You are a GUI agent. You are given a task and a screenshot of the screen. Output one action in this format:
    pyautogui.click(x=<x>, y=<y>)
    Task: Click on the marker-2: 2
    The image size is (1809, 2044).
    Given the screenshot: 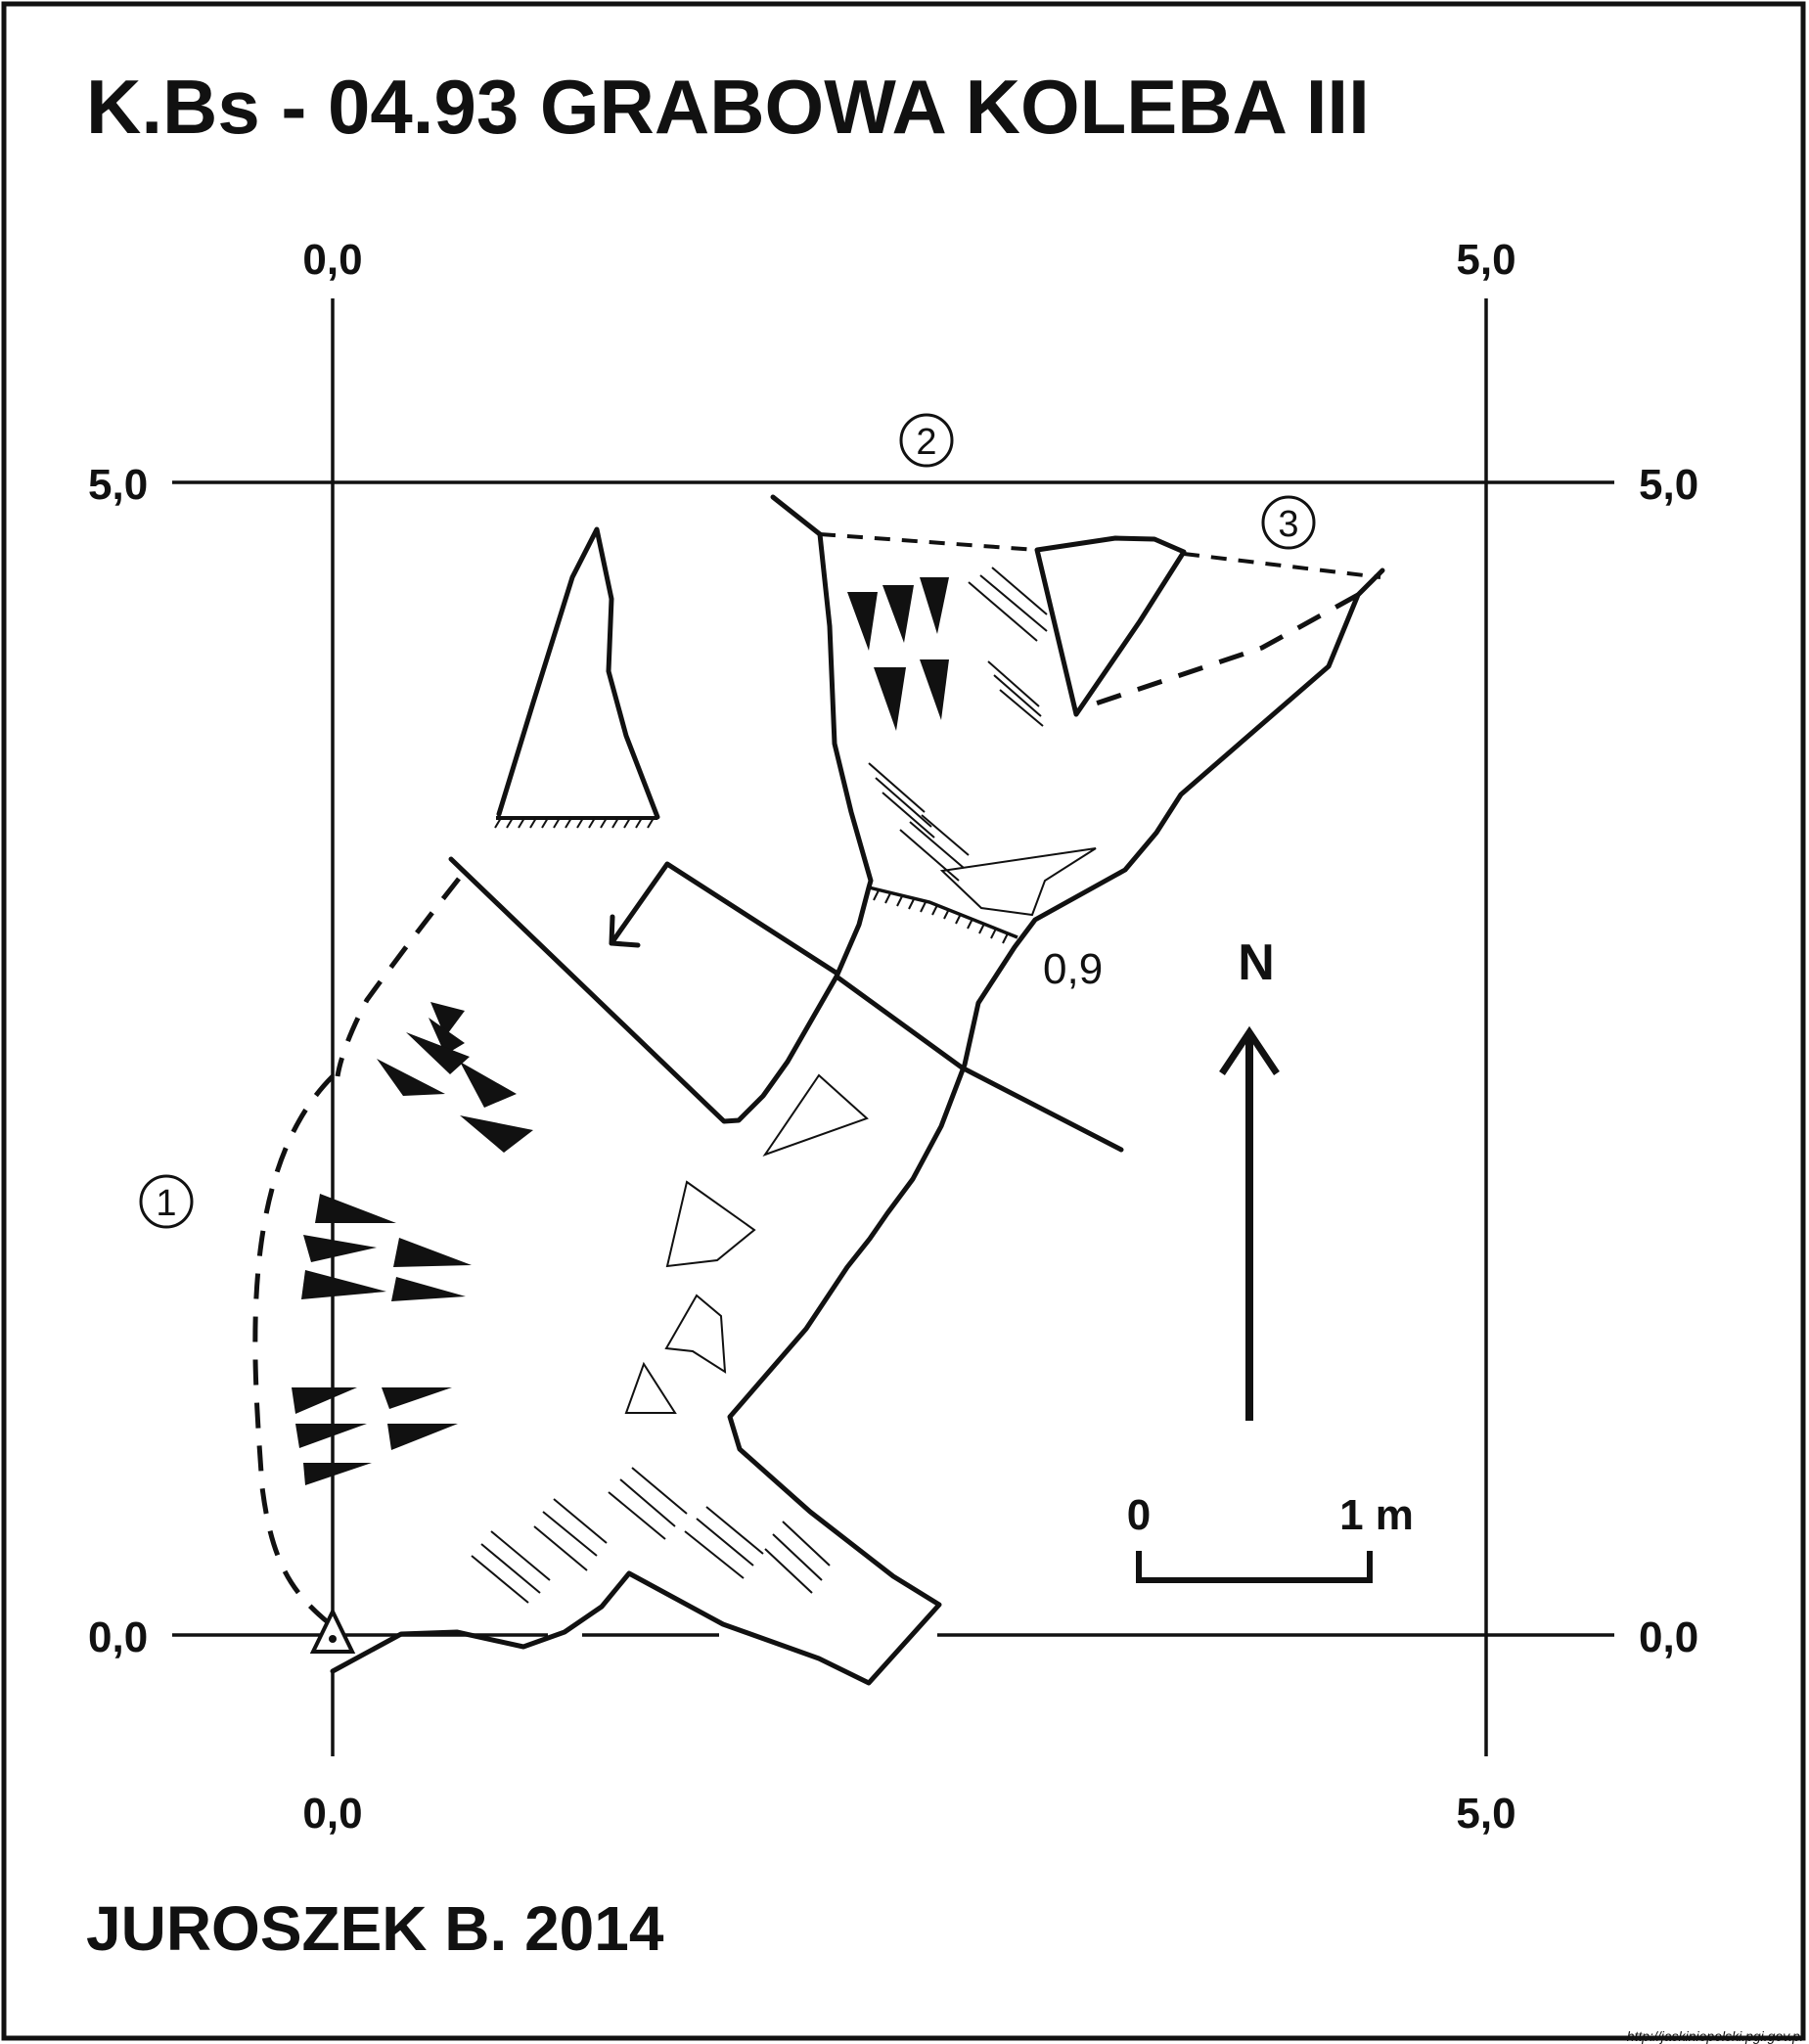 What is the action you would take?
    pyautogui.click(x=926, y=440)
    